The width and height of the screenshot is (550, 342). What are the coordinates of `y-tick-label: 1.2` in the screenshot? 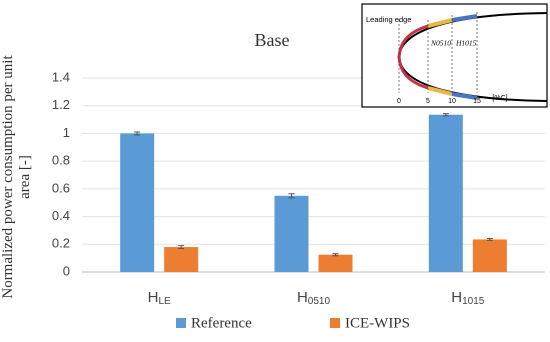 It's located at (61, 104).